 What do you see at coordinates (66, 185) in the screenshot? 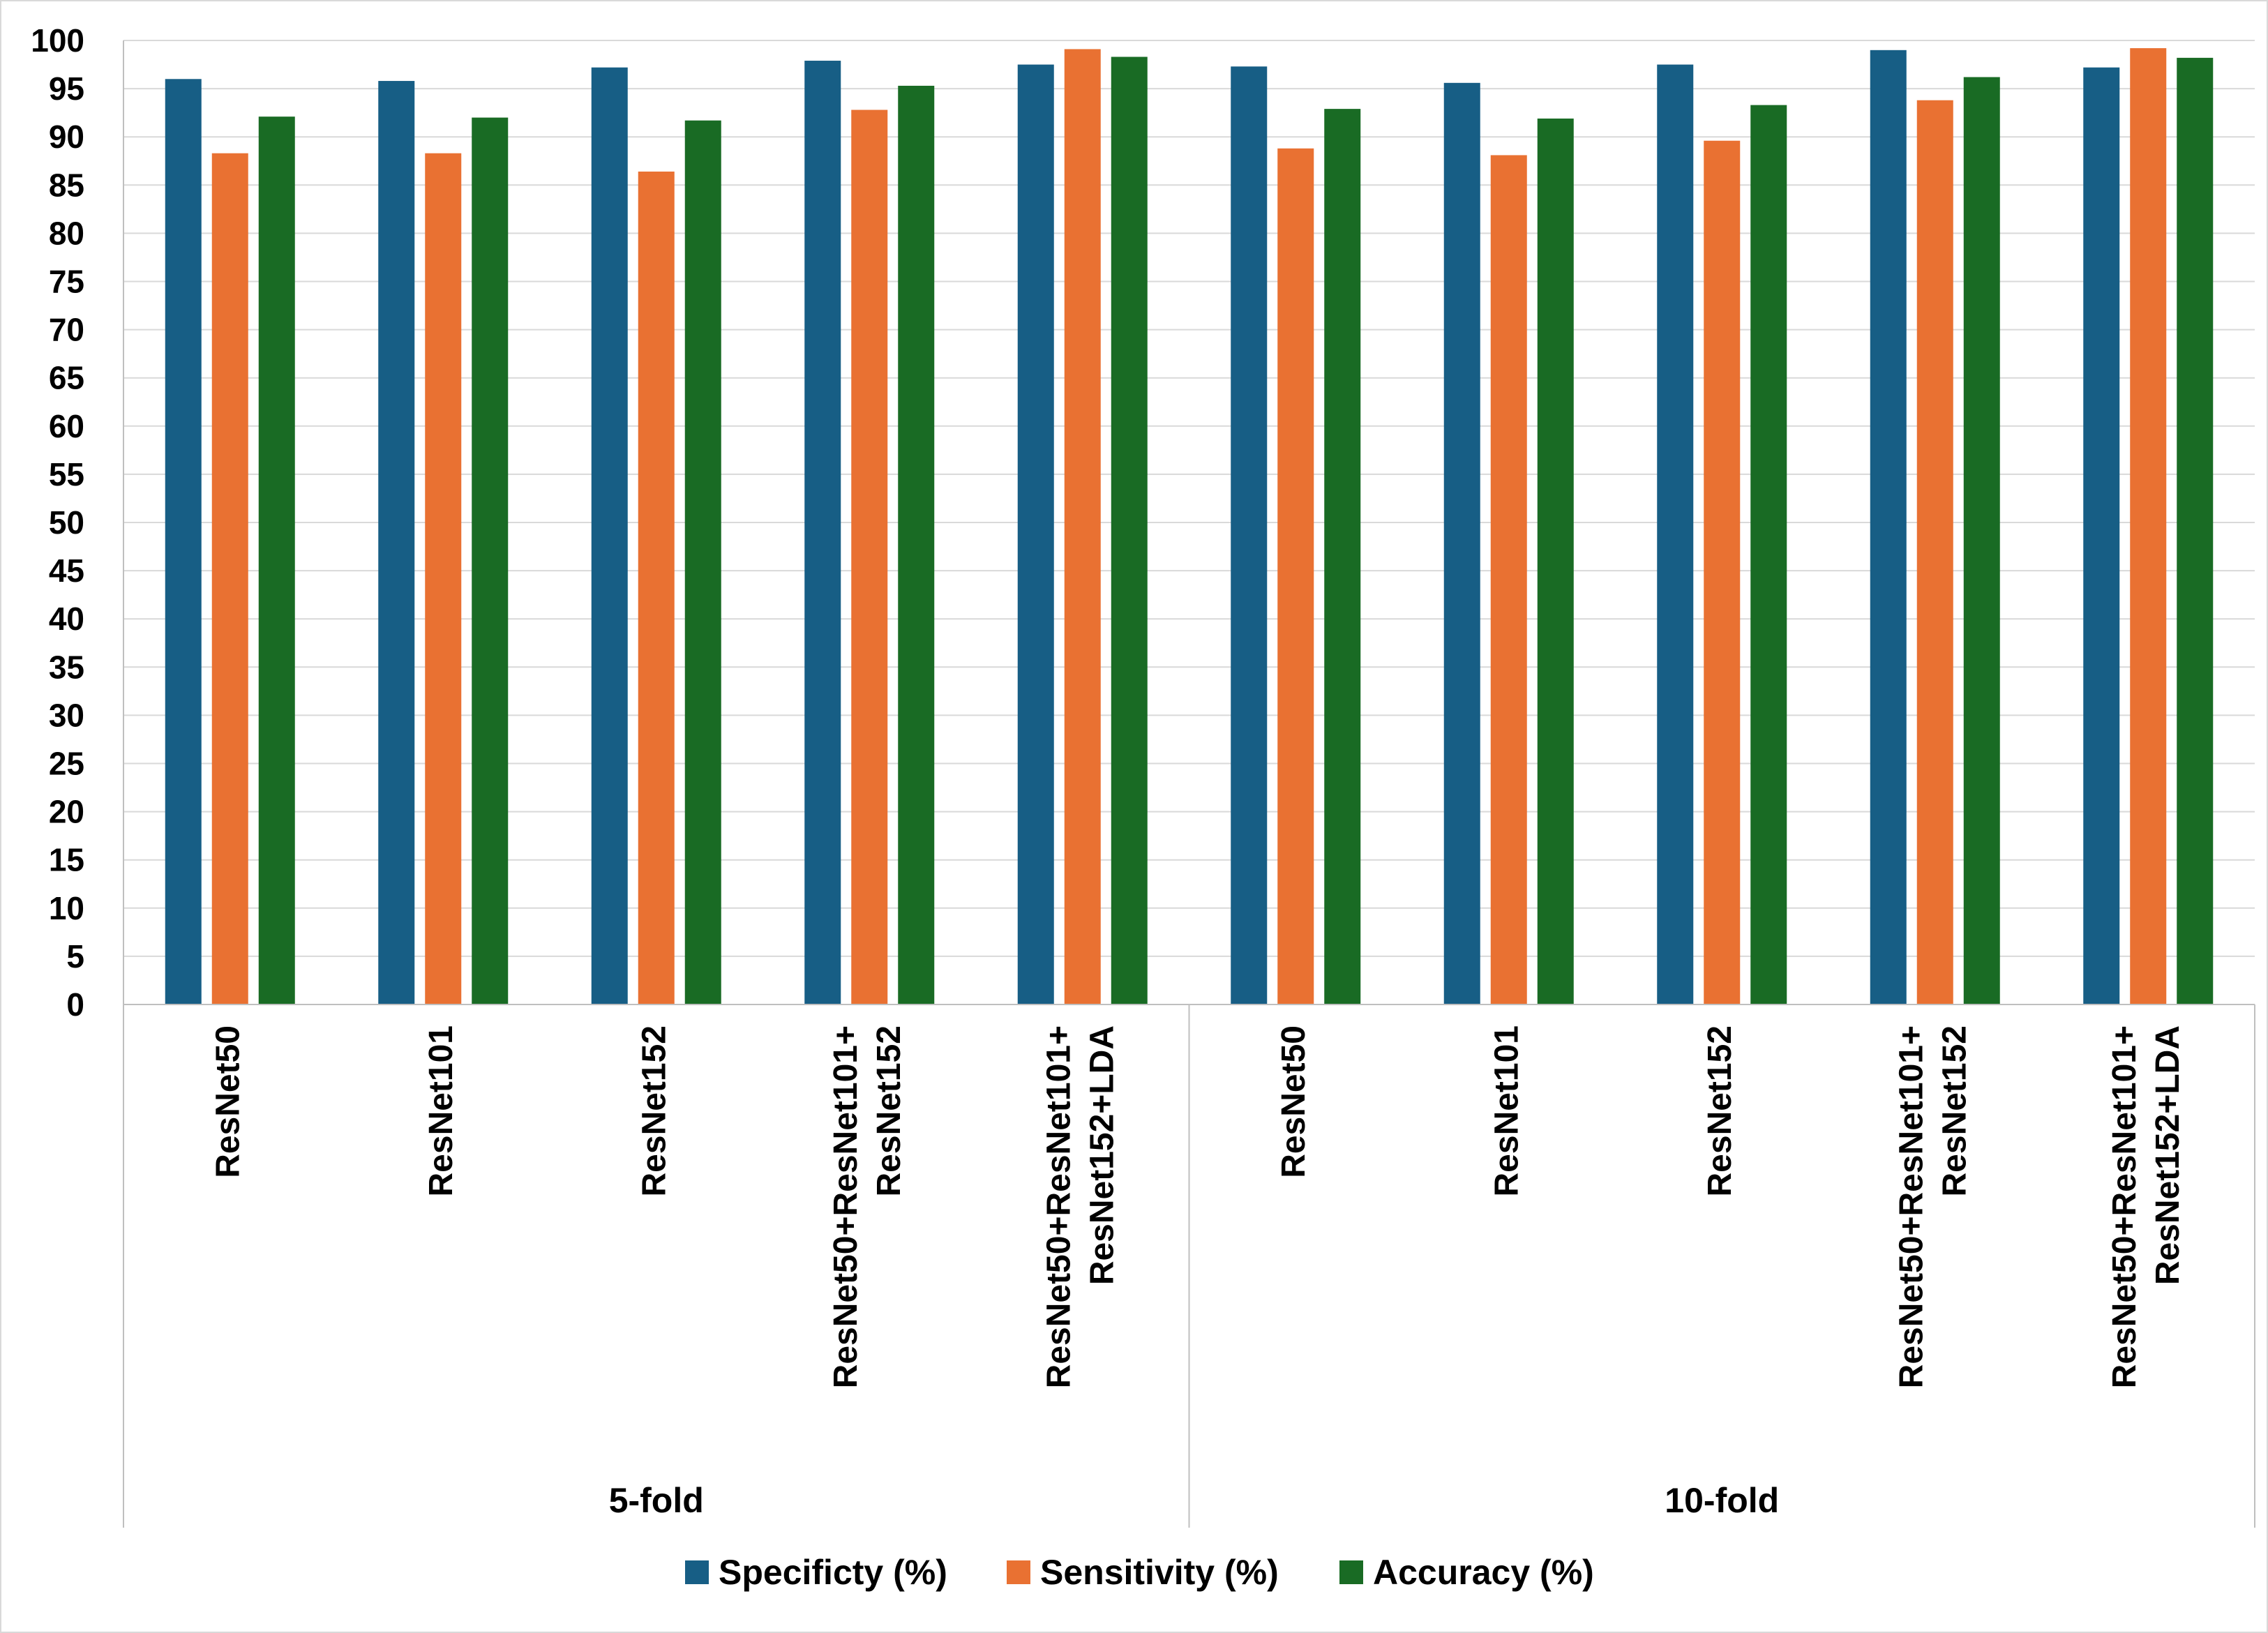
I see `y-tick-label: 85` at bounding box center [66, 185].